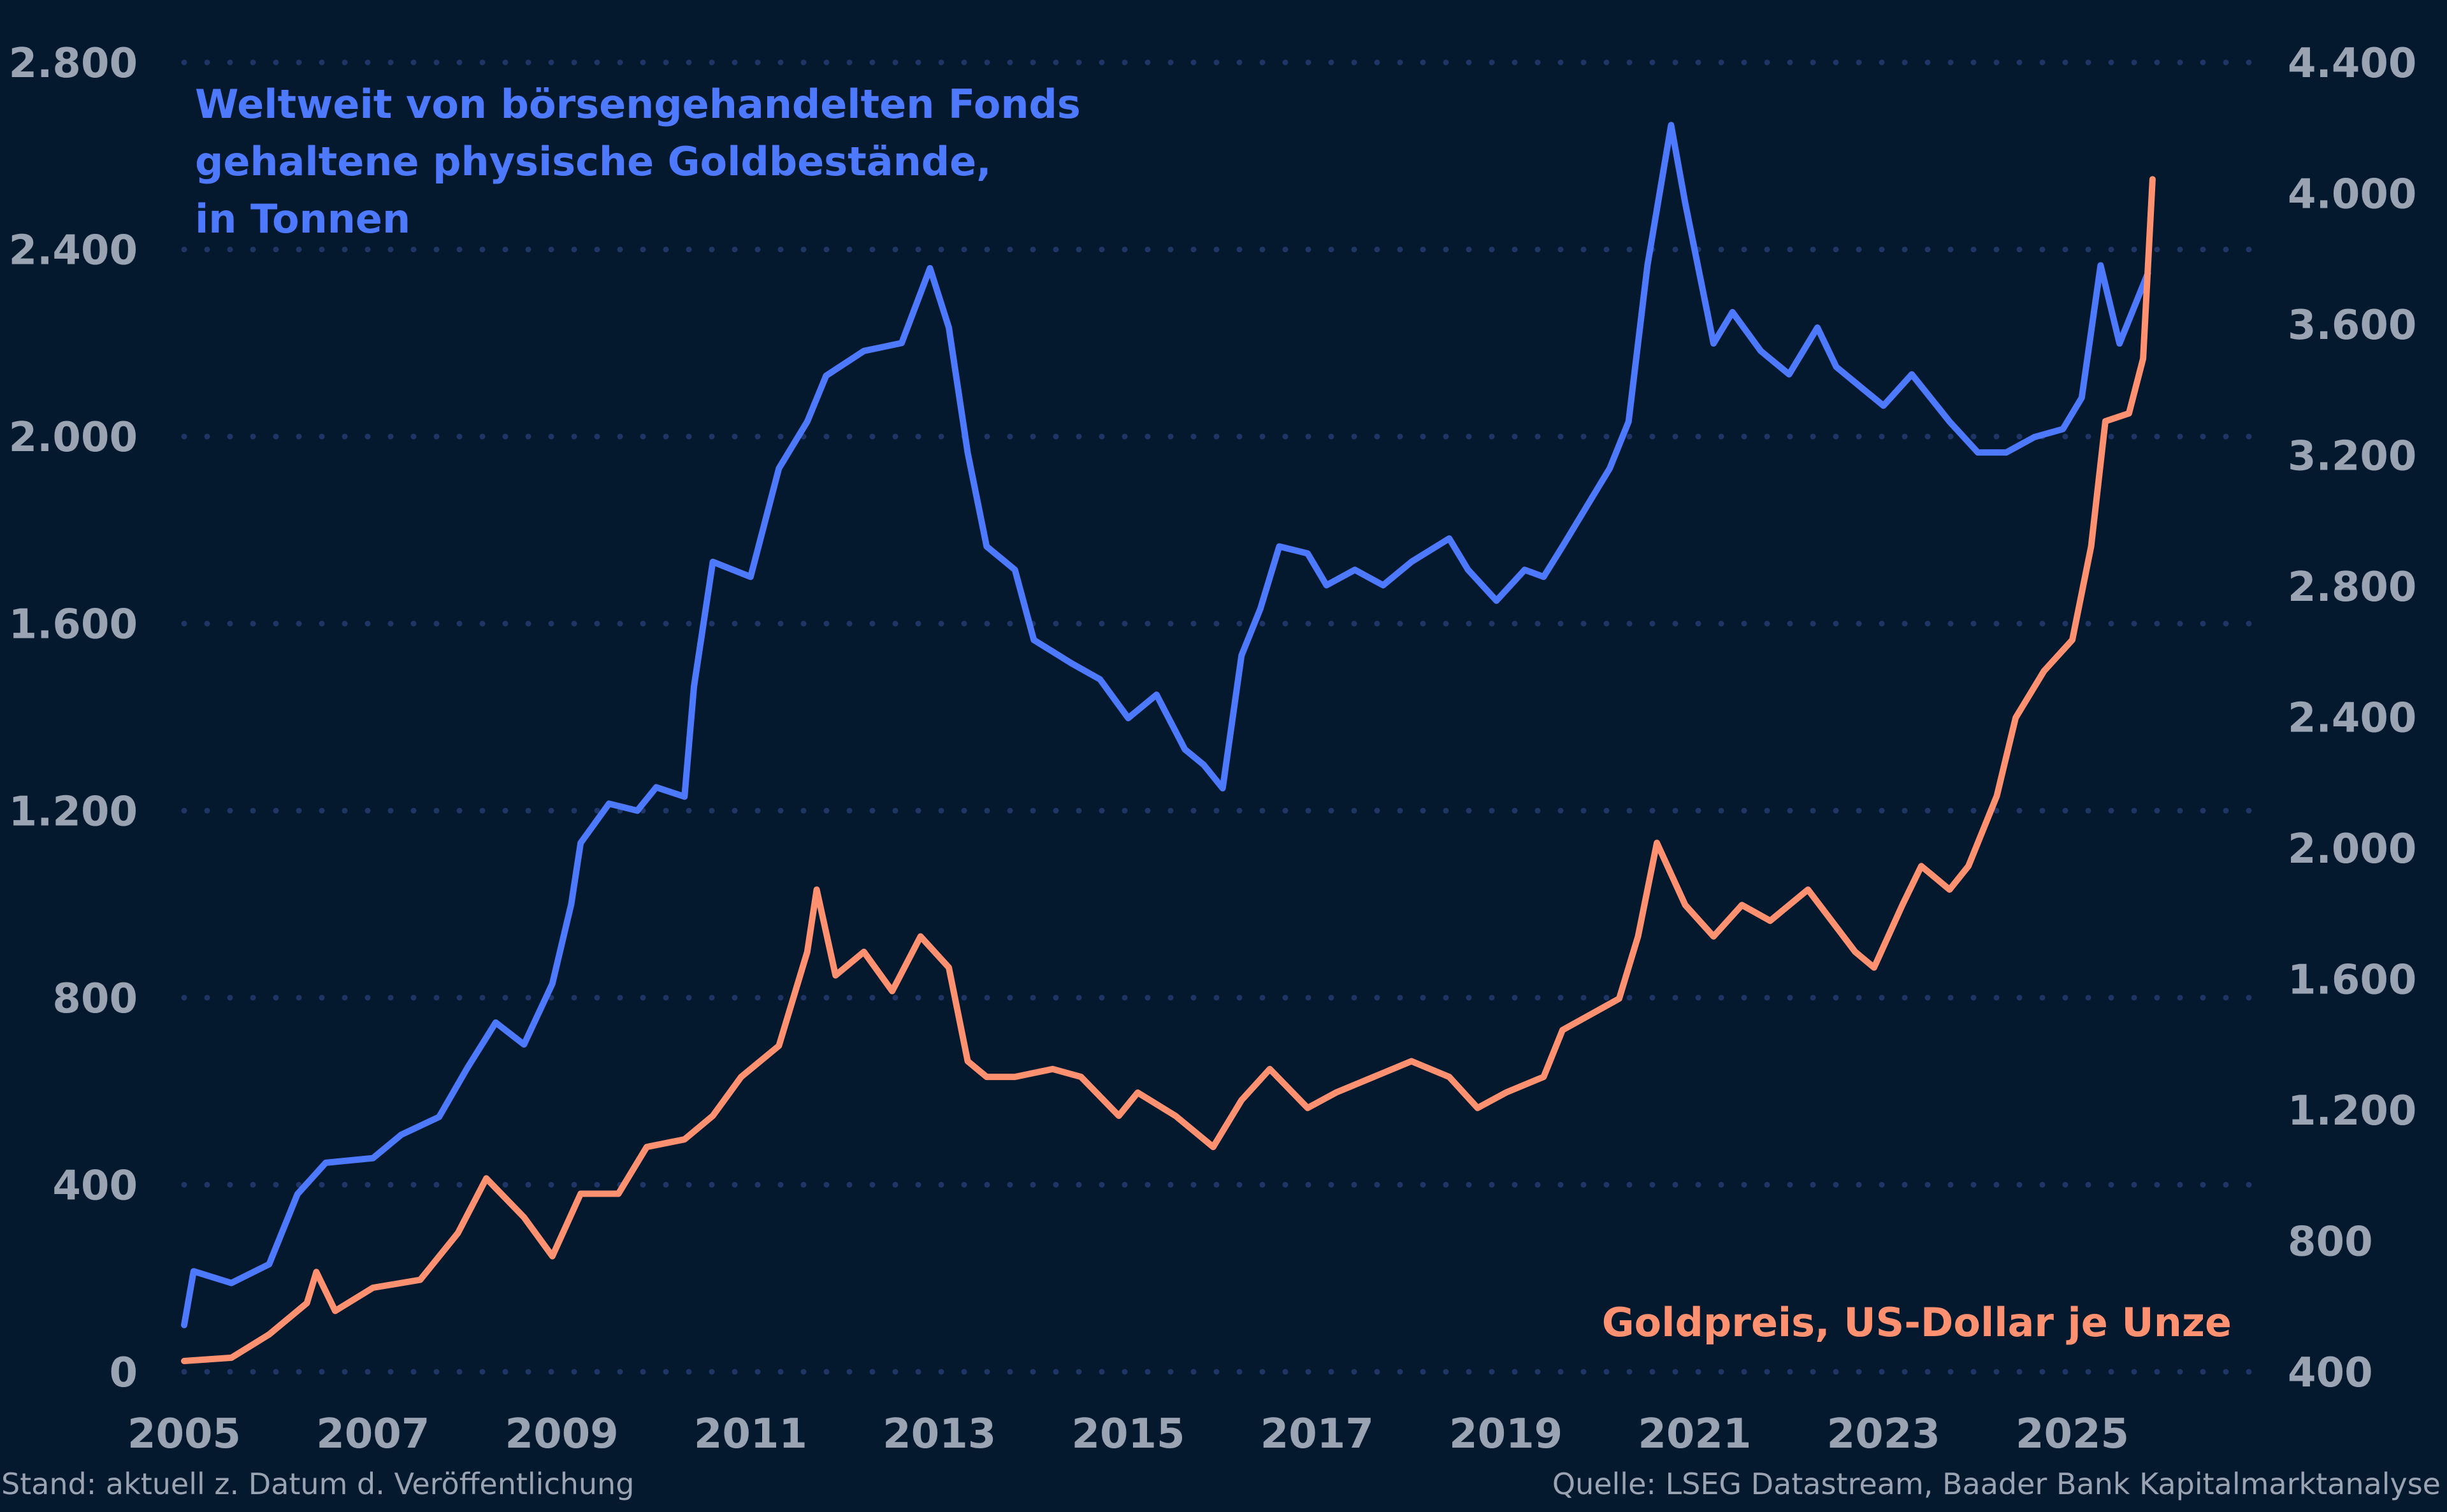  Describe the element at coordinates (1694, 1434) in the screenshot. I see `x-tick-label: 2021` at that location.